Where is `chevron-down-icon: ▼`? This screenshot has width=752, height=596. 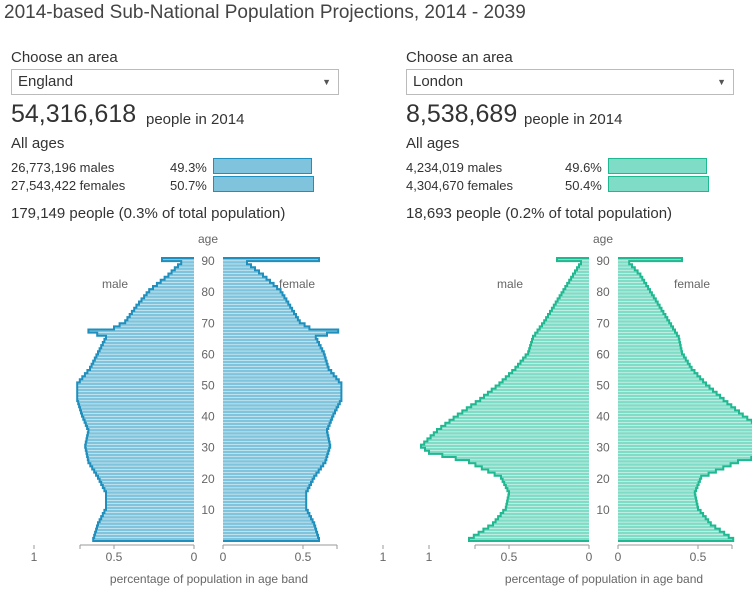
chevron-down-icon: ▼ is located at coordinates (721, 82).